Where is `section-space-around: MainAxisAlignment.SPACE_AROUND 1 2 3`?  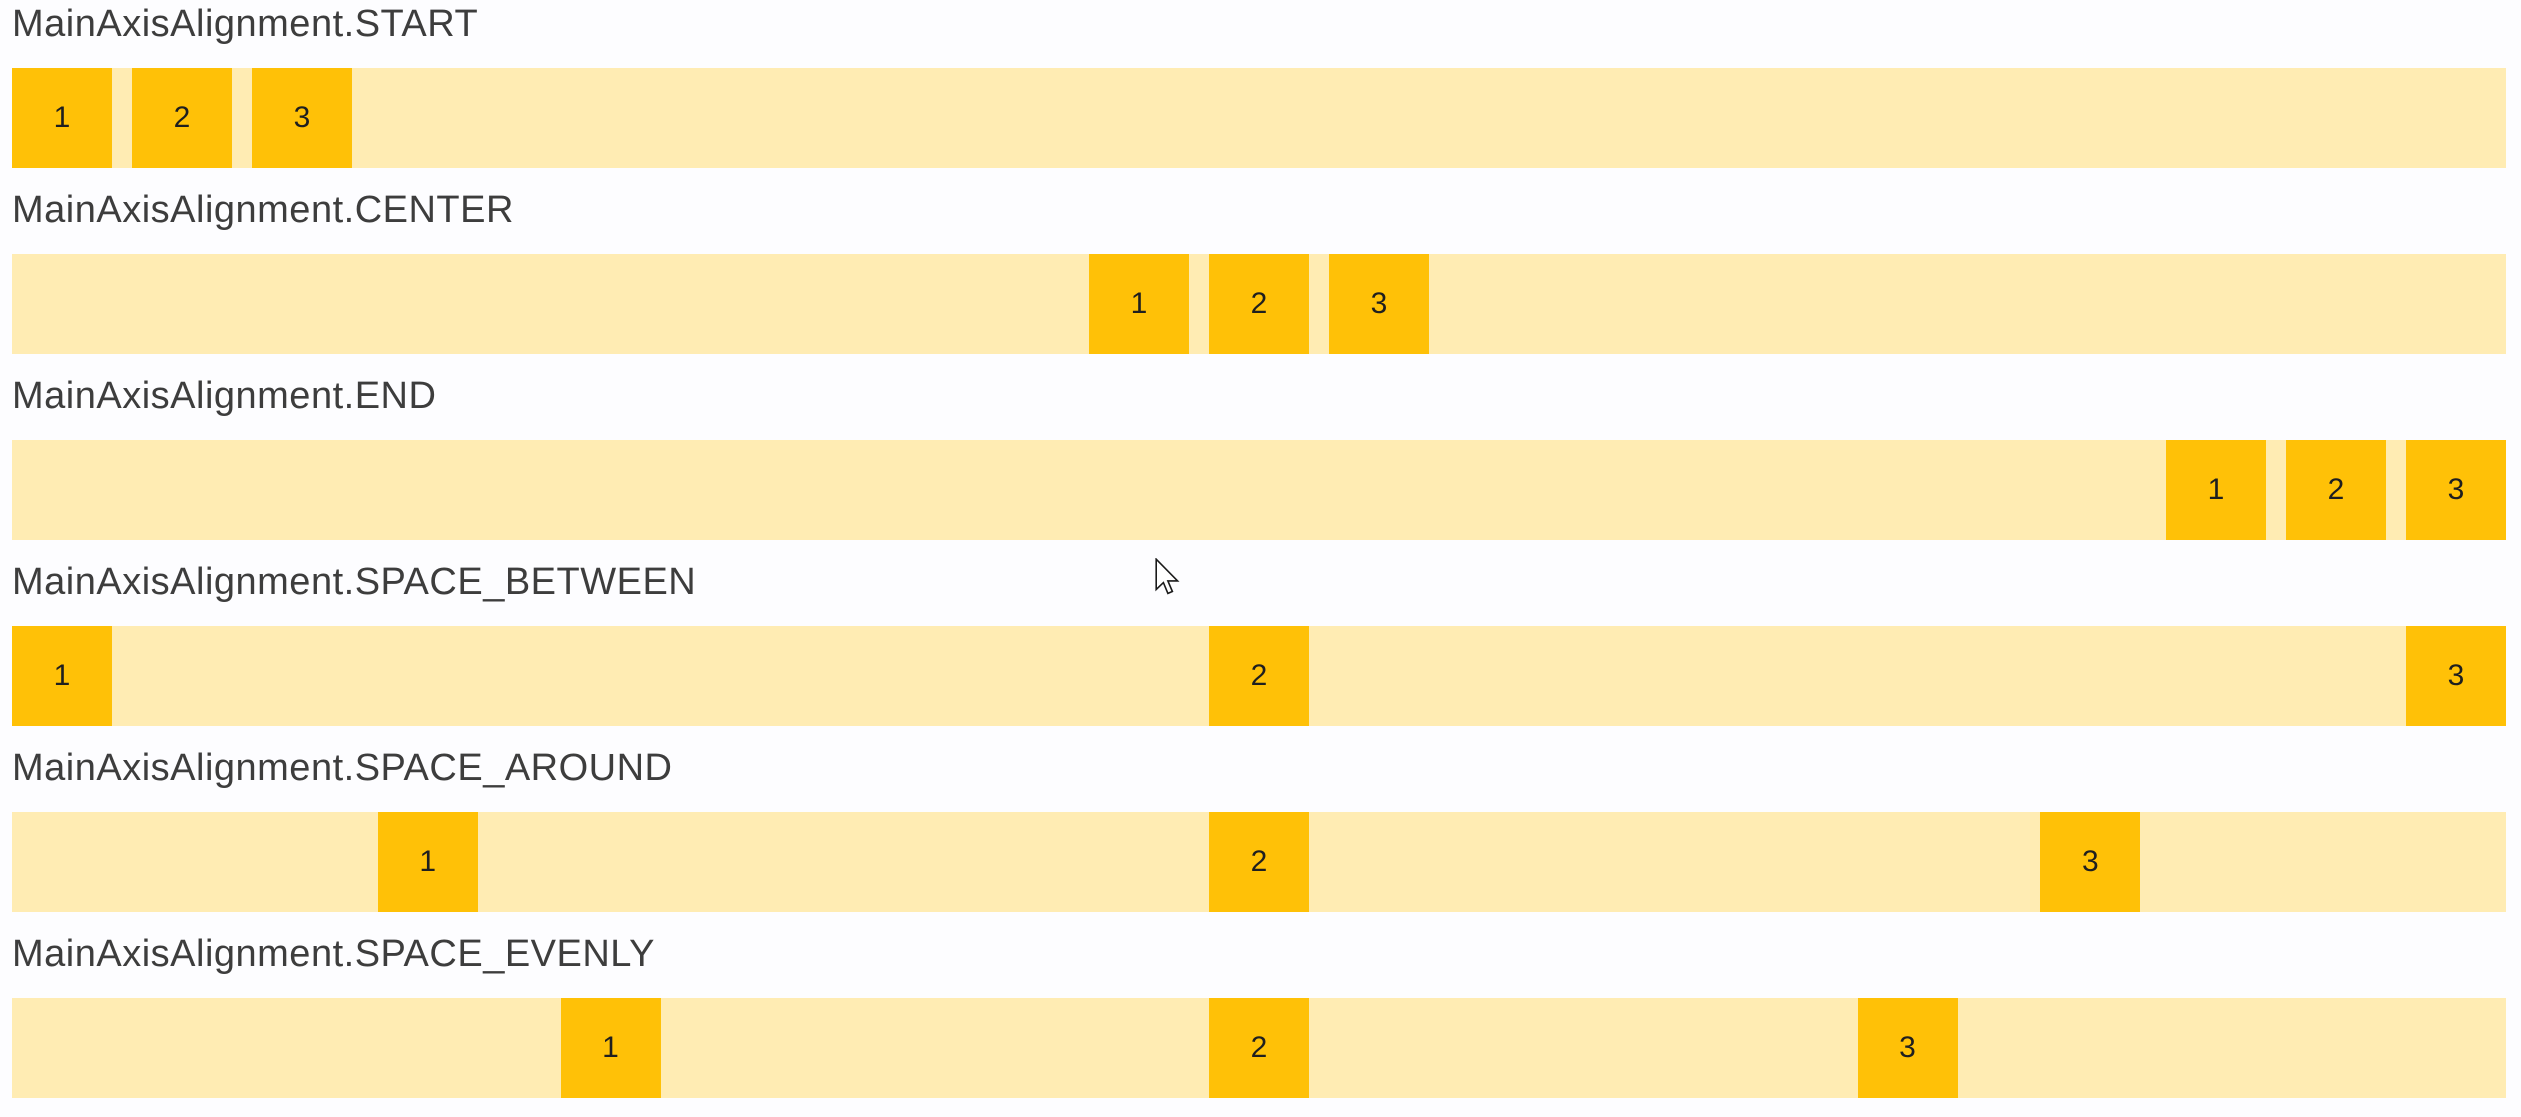
section-space-around: MainAxisAlignment.SPACE_AROUND 1 2 3 is located at coordinates (1259, 828).